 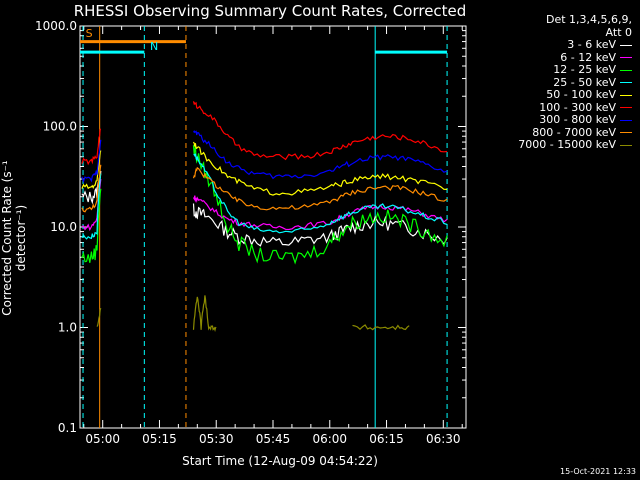 What do you see at coordinates (584, 82) in the screenshot?
I see `legend-entry-label: 25 - 50 keV` at bounding box center [584, 82].